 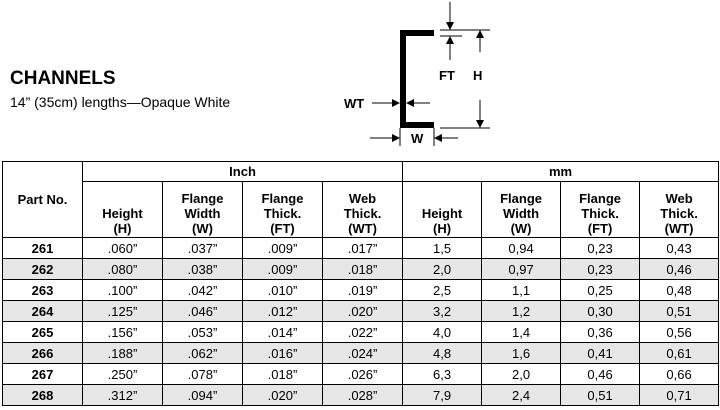 What do you see at coordinates (521, 311) in the screenshot?
I see `cell: 1,2` at bounding box center [521, 311].